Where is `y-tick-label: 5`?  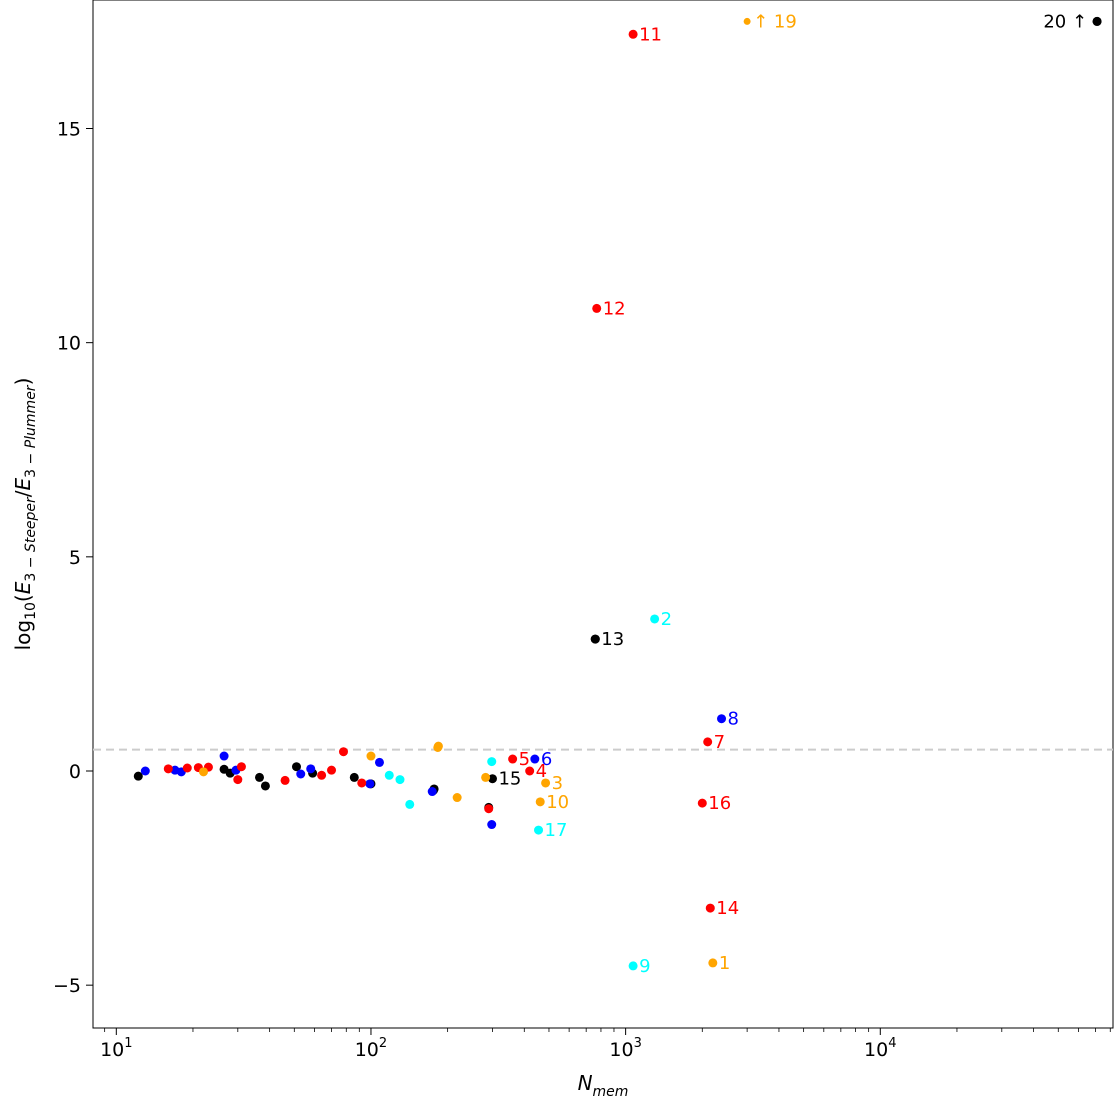 y-tick-label: 5 is located at coordinates (75, 558).